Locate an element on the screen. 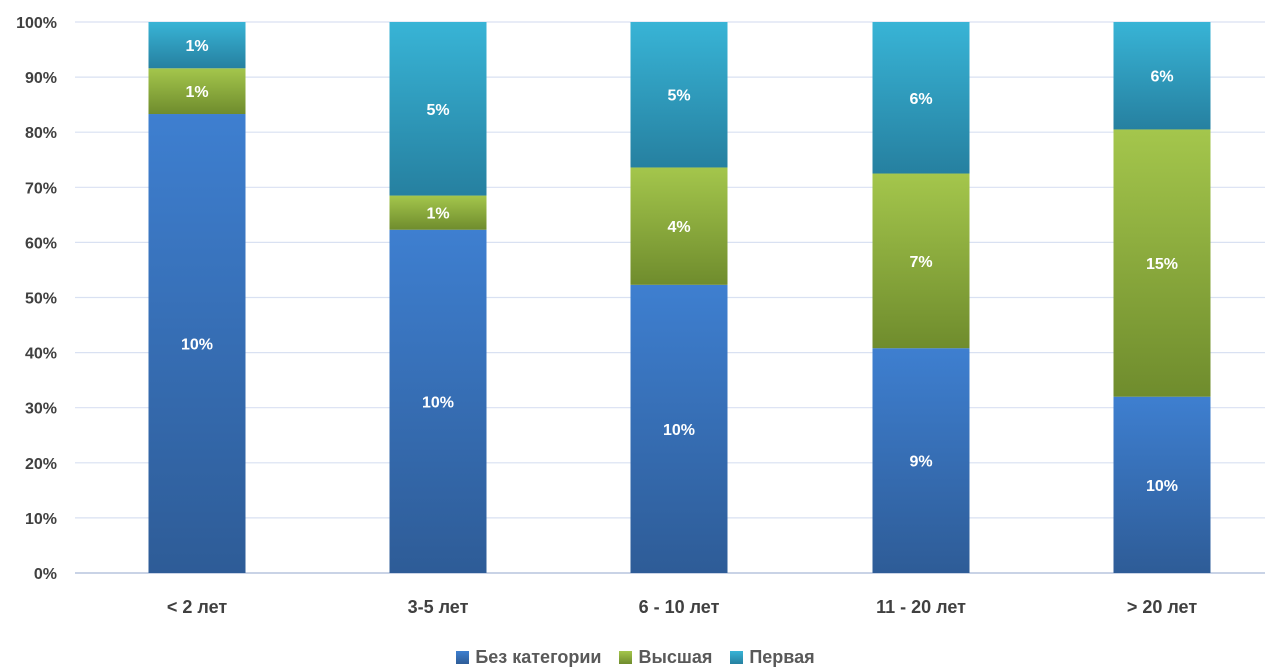 The image size is (1271, 668). x-tick-label: 11 - 20 лет is located at coordinates (921, 607).